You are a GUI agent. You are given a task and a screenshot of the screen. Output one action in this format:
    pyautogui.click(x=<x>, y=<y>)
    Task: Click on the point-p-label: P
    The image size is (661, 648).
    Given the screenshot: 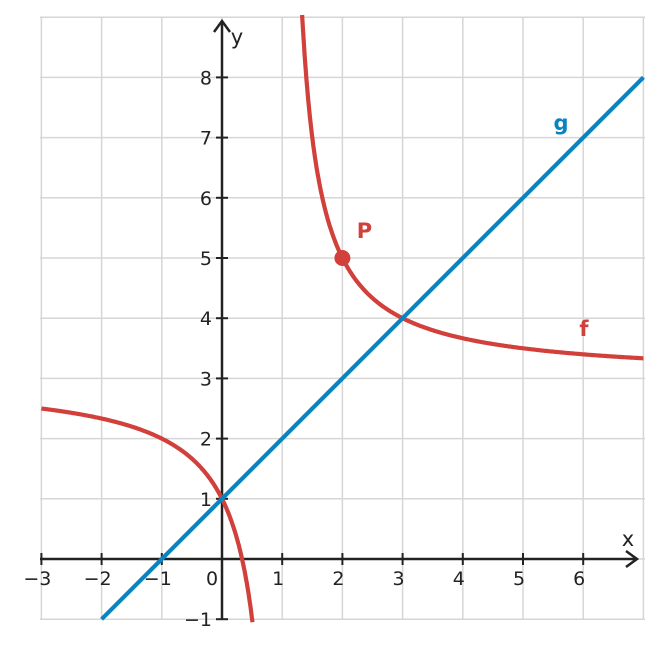 What is the action you would take?
    pyautogui.click(x=364, y=231)
    